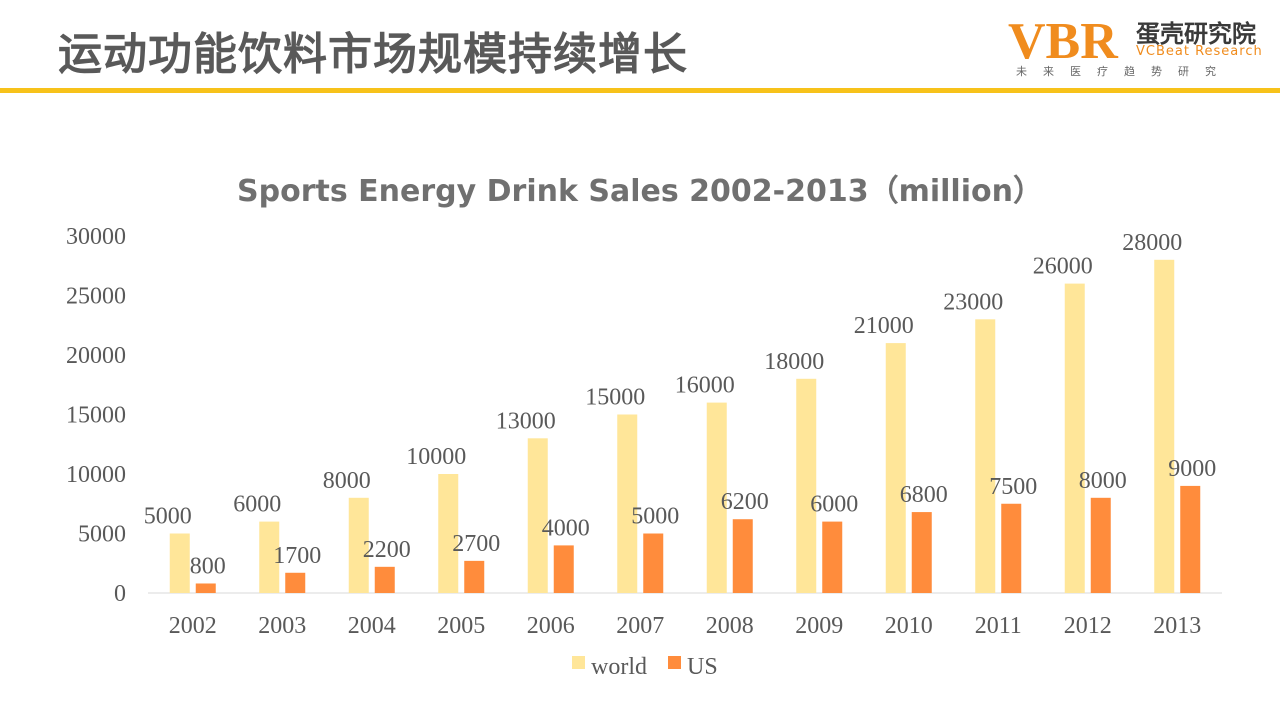 This screenshot has height=720, width=1280. What do you see at coordinates (640, 90) in the screenshot?
I see `header-divider` at bounding box center [640, 90].